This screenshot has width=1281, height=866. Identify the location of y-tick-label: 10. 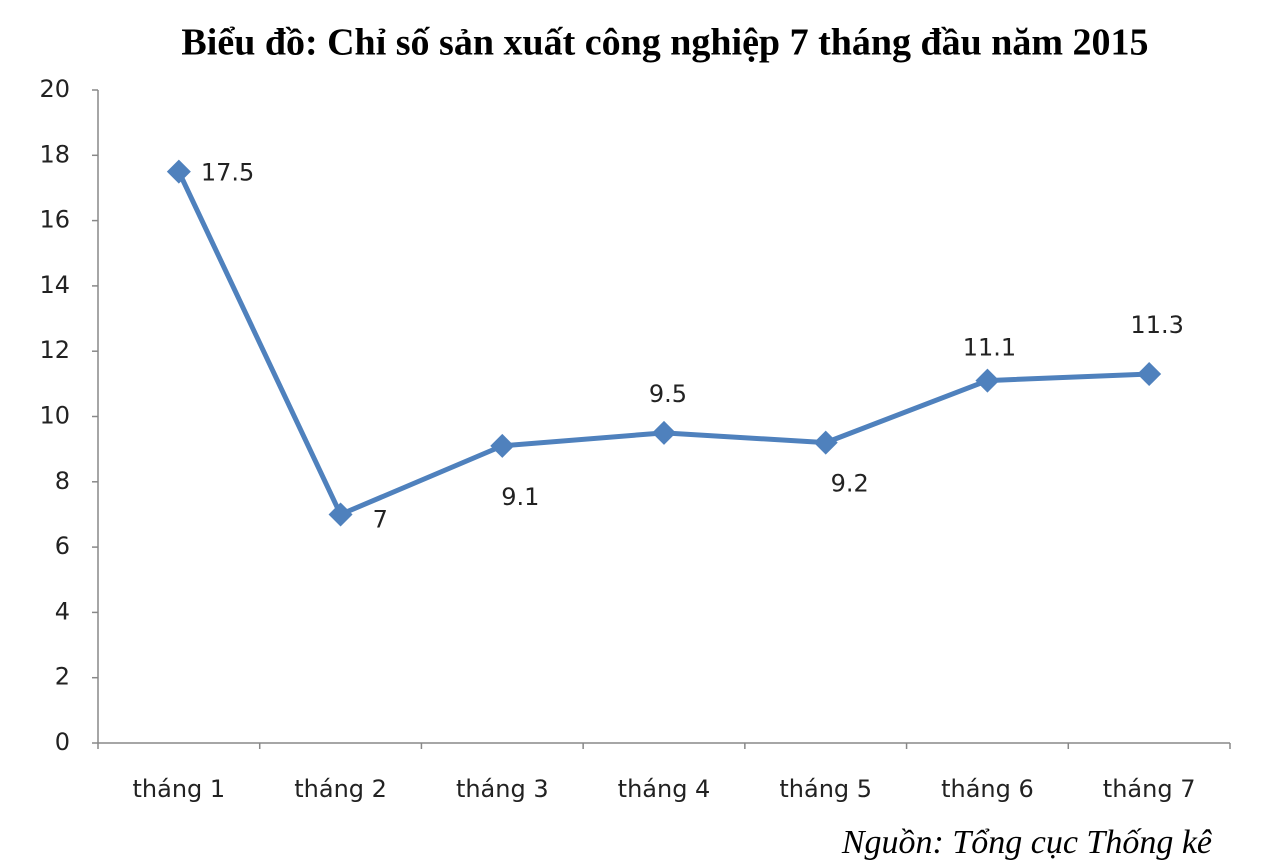
(54, 416).